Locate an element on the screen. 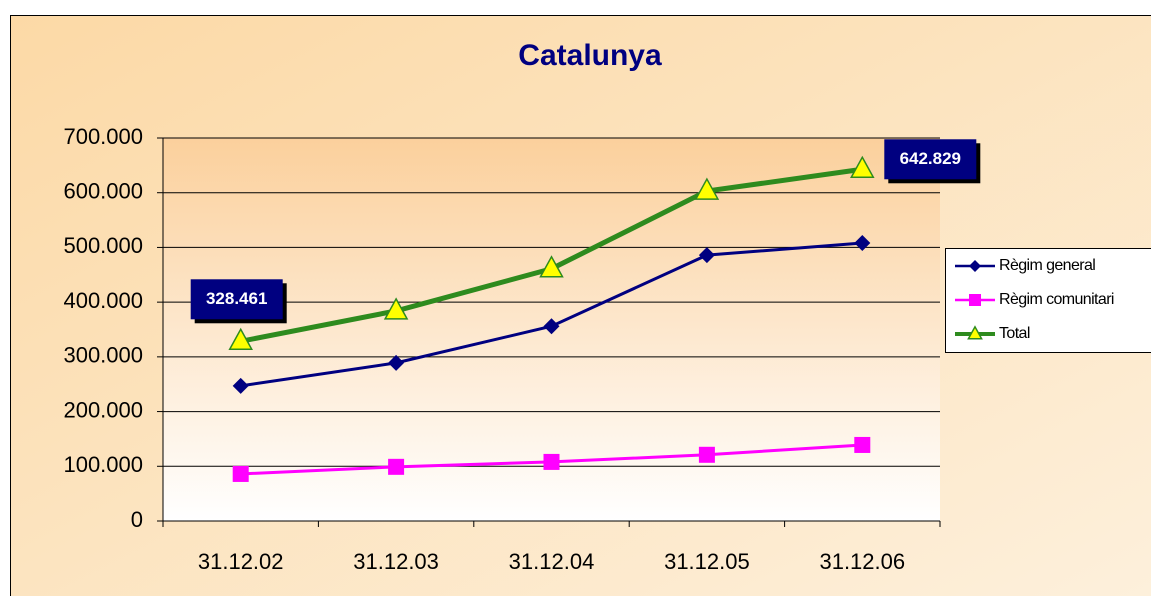 This screenshot has width=1151, height=601. chart-title: Catalunya is located at coordinates (590, 55).